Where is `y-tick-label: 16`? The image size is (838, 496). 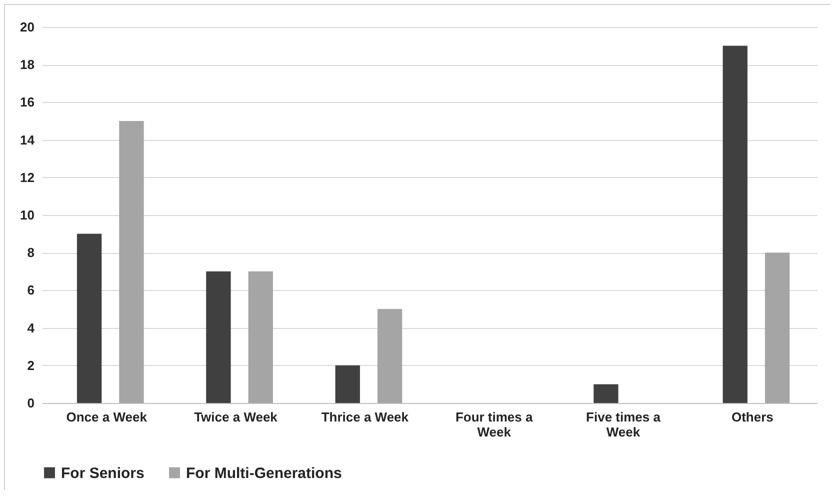 y-tick-label: 16 is located at coordinates (27, 102).